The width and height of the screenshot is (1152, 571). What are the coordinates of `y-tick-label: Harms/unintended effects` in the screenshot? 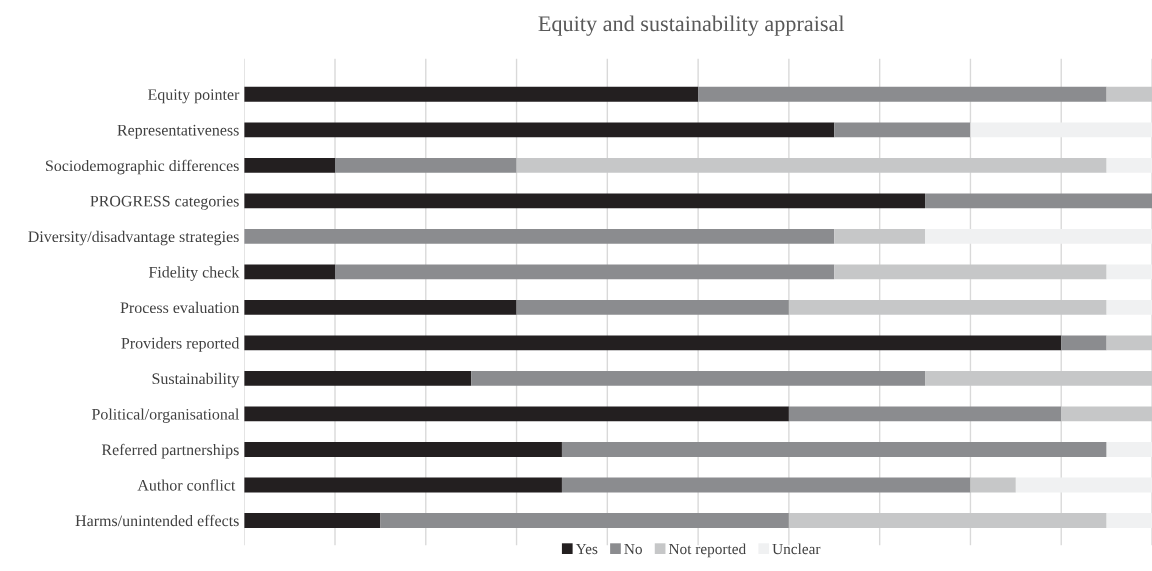 It's located at (157, 520).